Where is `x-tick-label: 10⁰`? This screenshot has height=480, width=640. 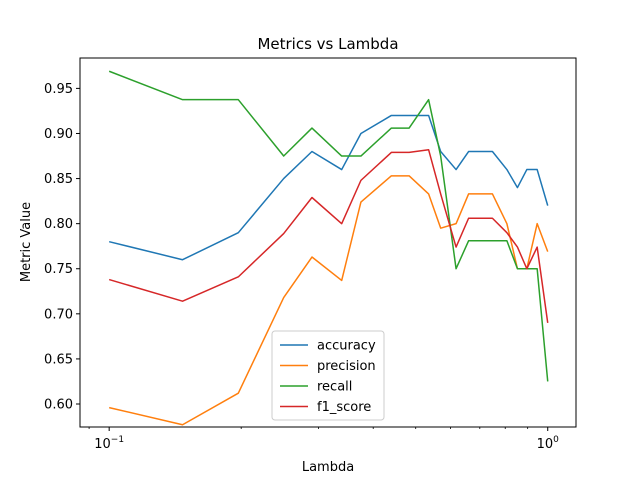 x-tick-label: 10⁰ is located at coordinates (548, 443).